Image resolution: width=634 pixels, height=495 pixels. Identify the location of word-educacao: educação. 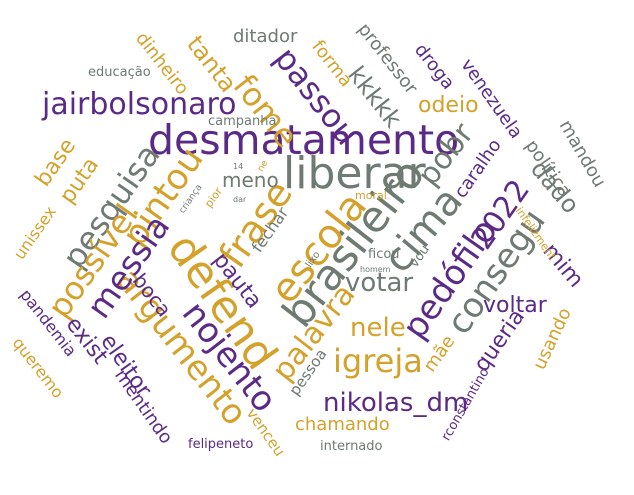
(119, 72).